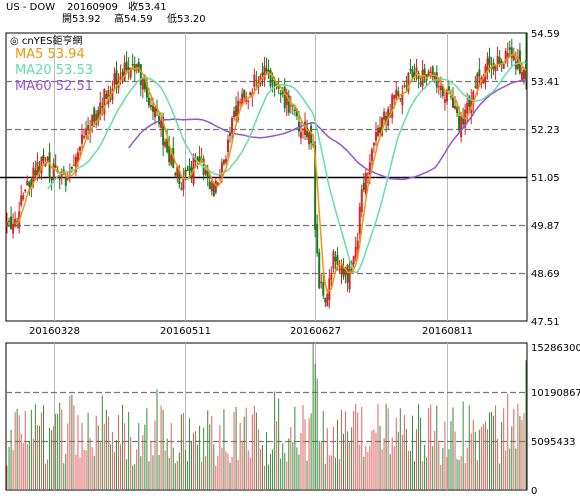 The image size is (580, 500). What do you see at coordinates (545, 178) in the screenshot?
I see `price-y-tick-label: 51.05` at bounding box center [545, 178].